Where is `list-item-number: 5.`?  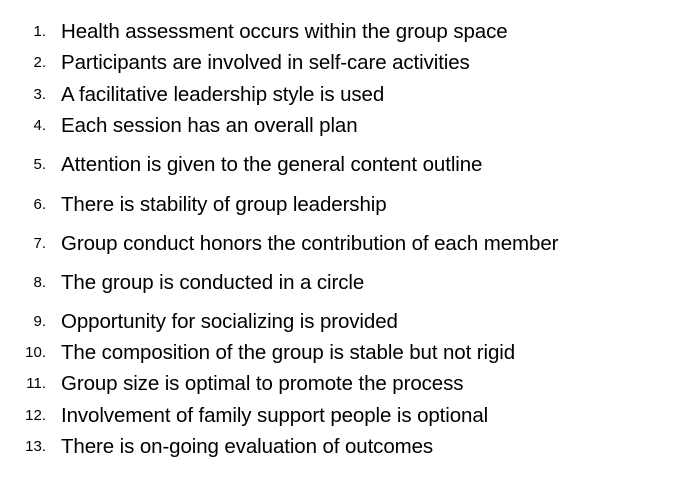 list-item-number: 5. is located at coordinates (39, 164).